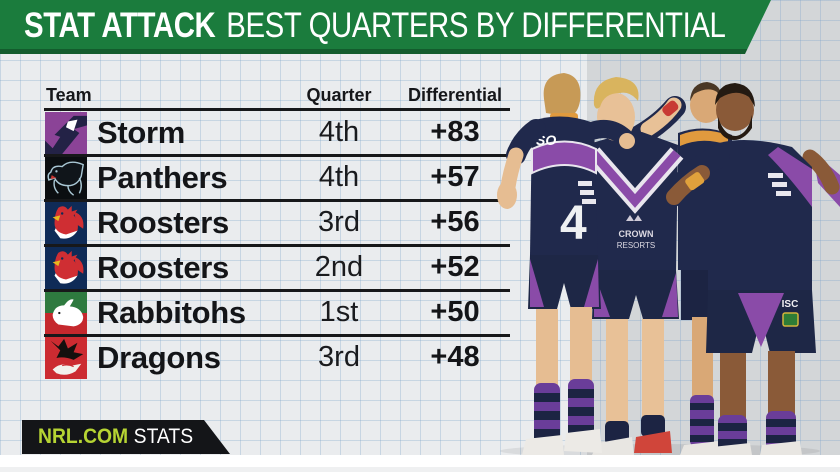 The height and width of the screenshot is (472, 840). Describe the element at coordinates (339, 95) in the screenshot. I see `column-header-quarter: Quarter` at that location.